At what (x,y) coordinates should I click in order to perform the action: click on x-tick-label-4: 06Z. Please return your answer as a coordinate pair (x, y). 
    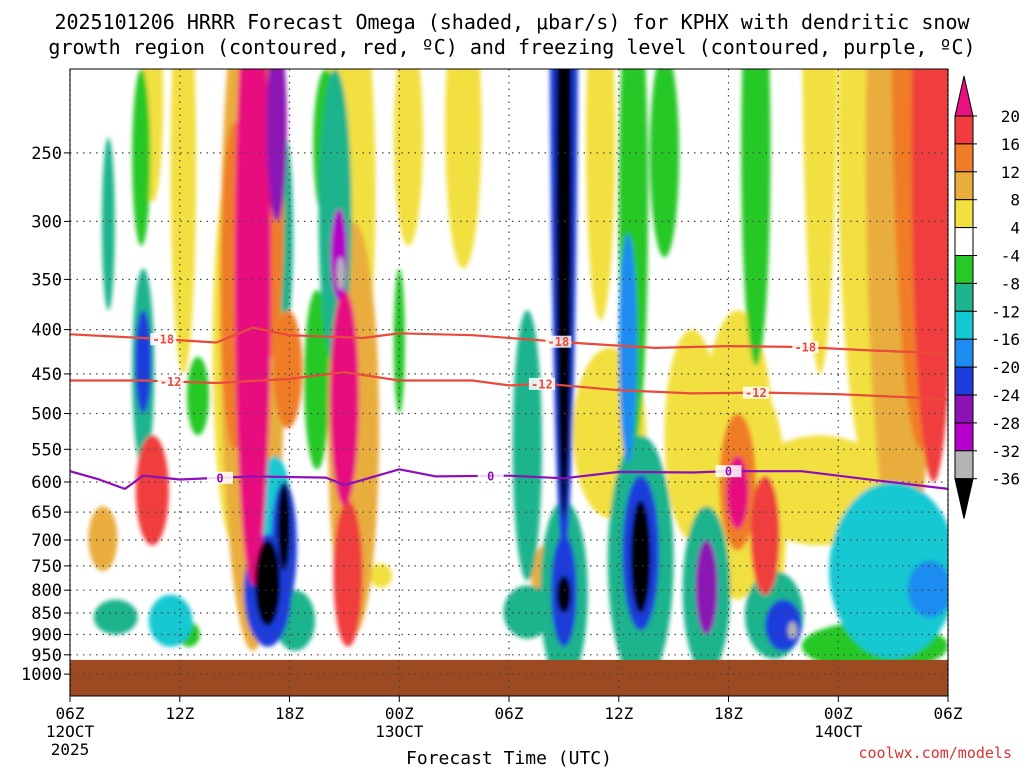
    Looking at the image, I should click on (509, 713).